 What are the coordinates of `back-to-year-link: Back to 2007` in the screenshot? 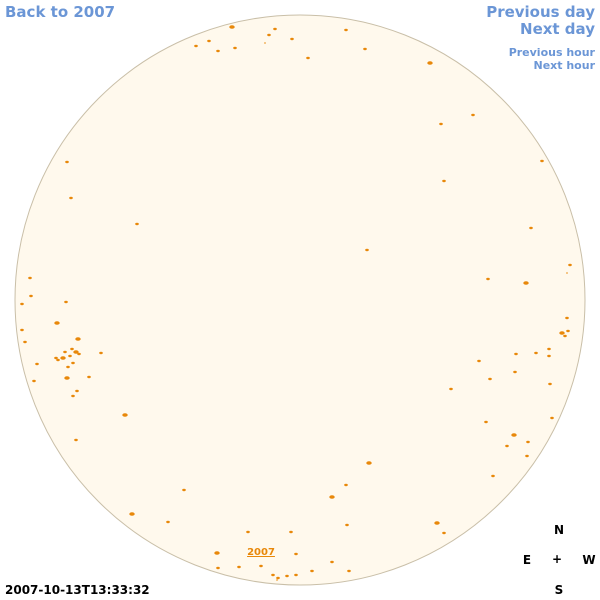 It's located at (60, 12).